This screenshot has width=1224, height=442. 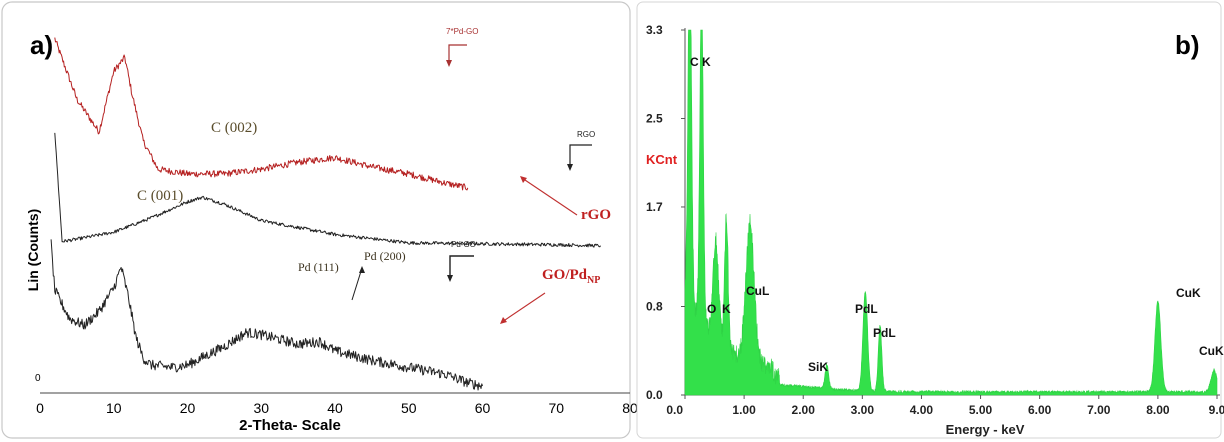 What do you see at coordinates (449, 63) in the screenshot?
I see `marker-7pdgo-arrowhead` at bounding box center [449, 63].